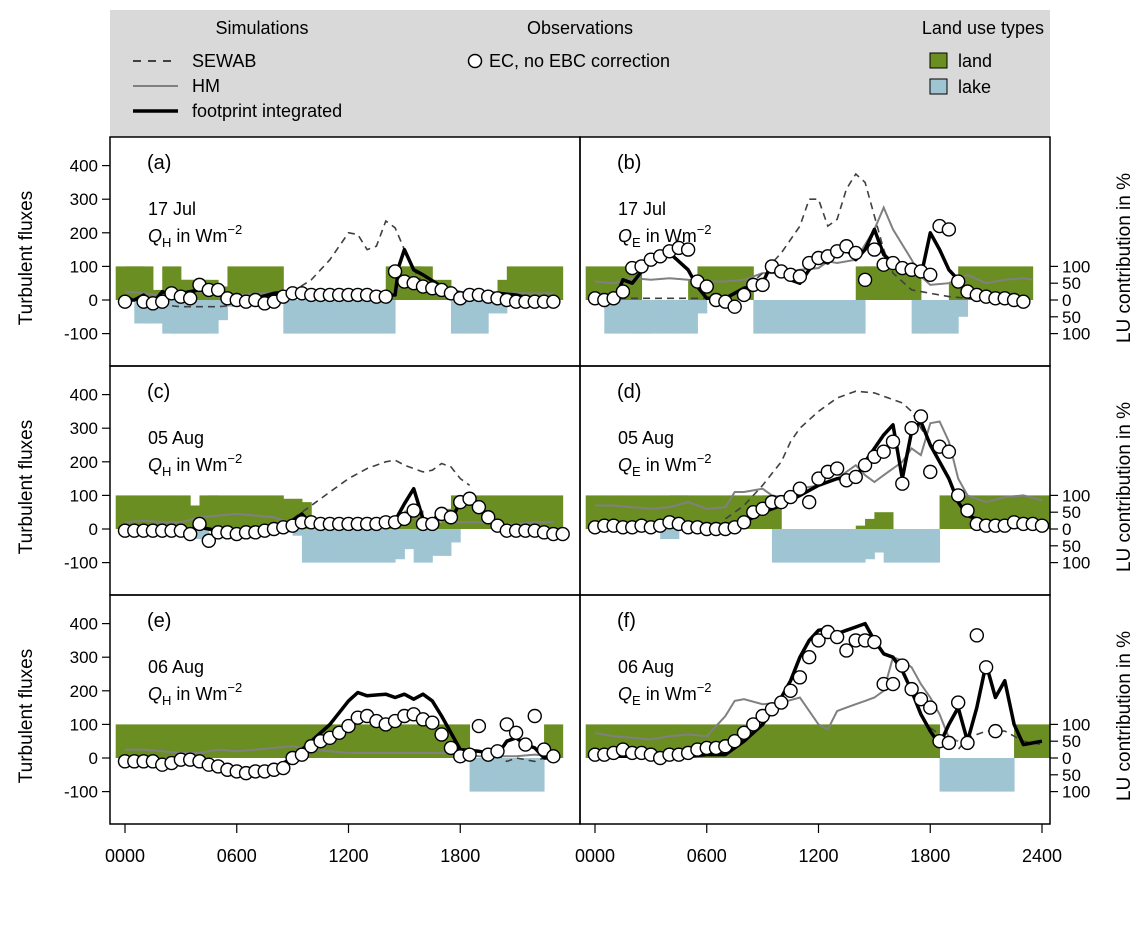  I want to click on legend-sewab-label: SEWAB, so click(224, 61).